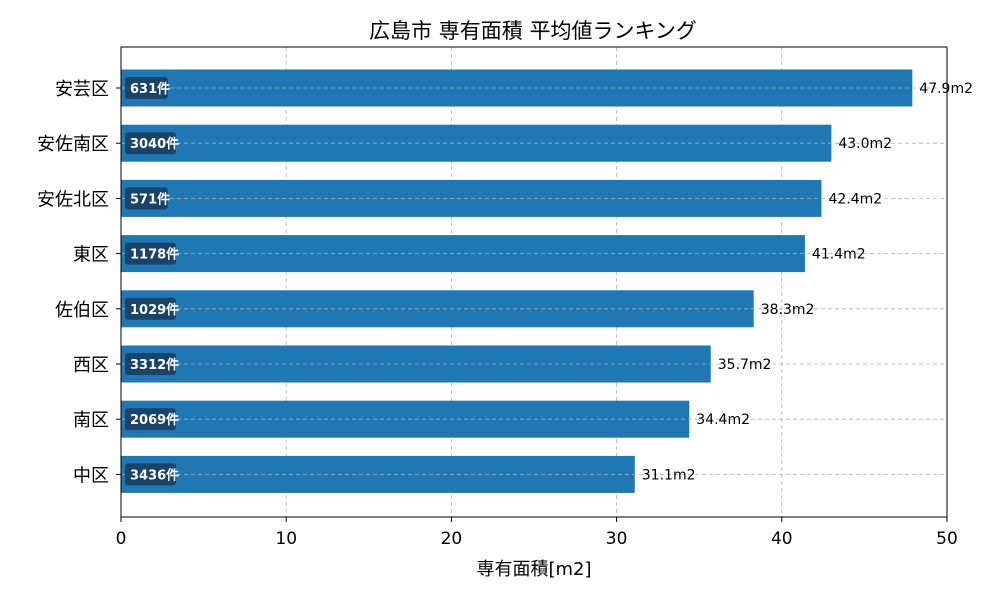 The image size is (1000, 600). I want to click on y-tick-label: 安佐南区, so click(73, 144).